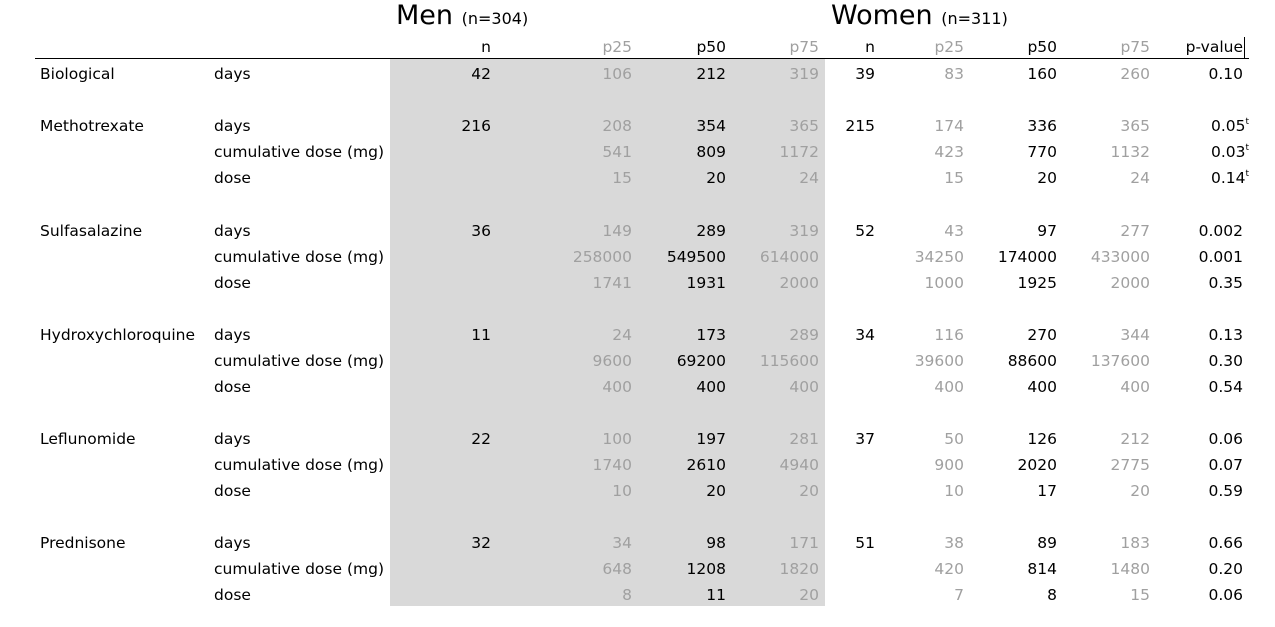 The image size is (1275, 627). What do you see at coordinates (1225, 283) in the screenshot?
I see `table-cell-p-value: 0.35` at bounding box center [1225, 283].